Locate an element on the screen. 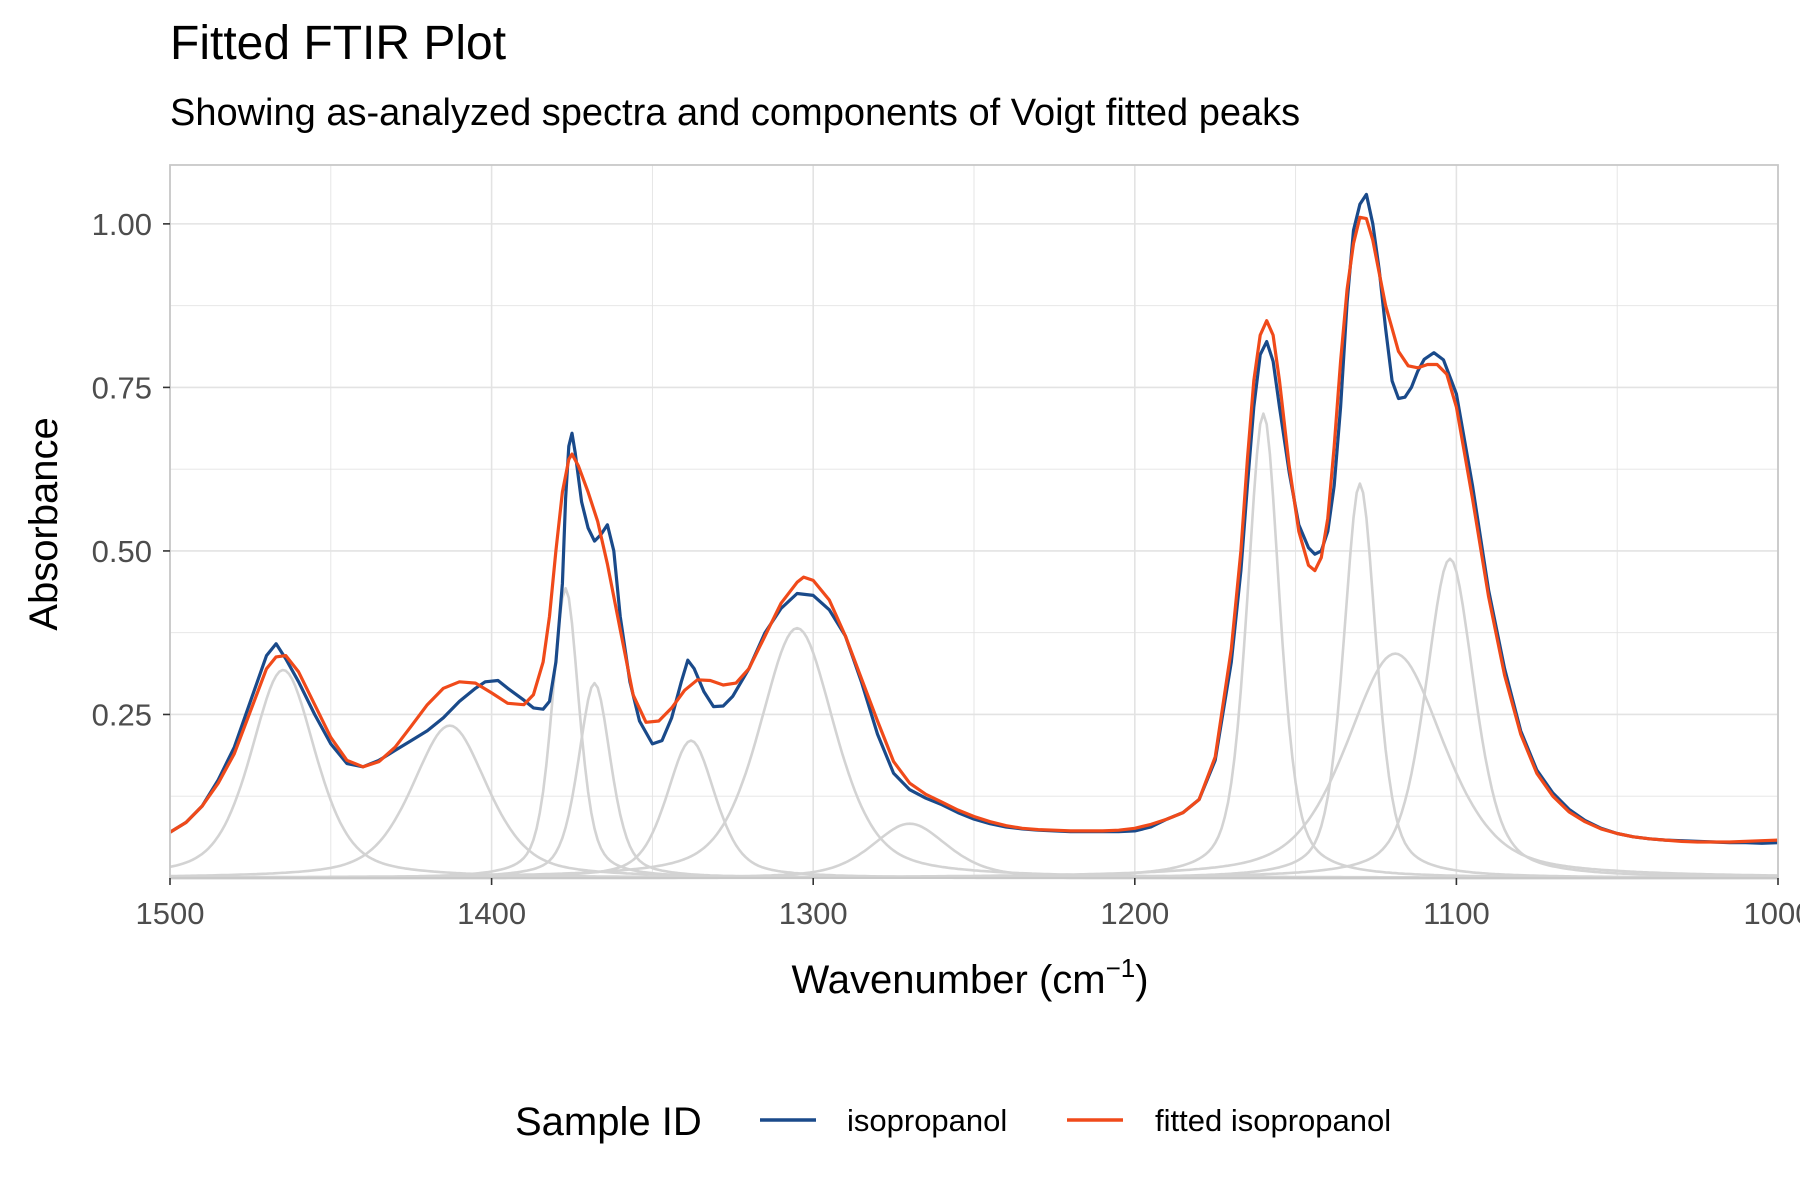 The width and height of the screenshot is (1800, 1200). x-axis-title-text: Wavenumber (cm is located at coordinates (948, 980).